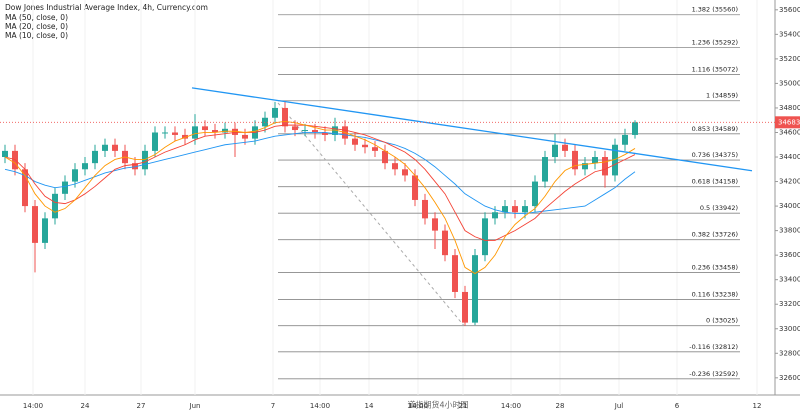 The width and height of the screenshot is (800, 417). Describe the element at coordinates (715, 155) in the screenshot. I see `fib-label: 0.736 (34375)` at that location.